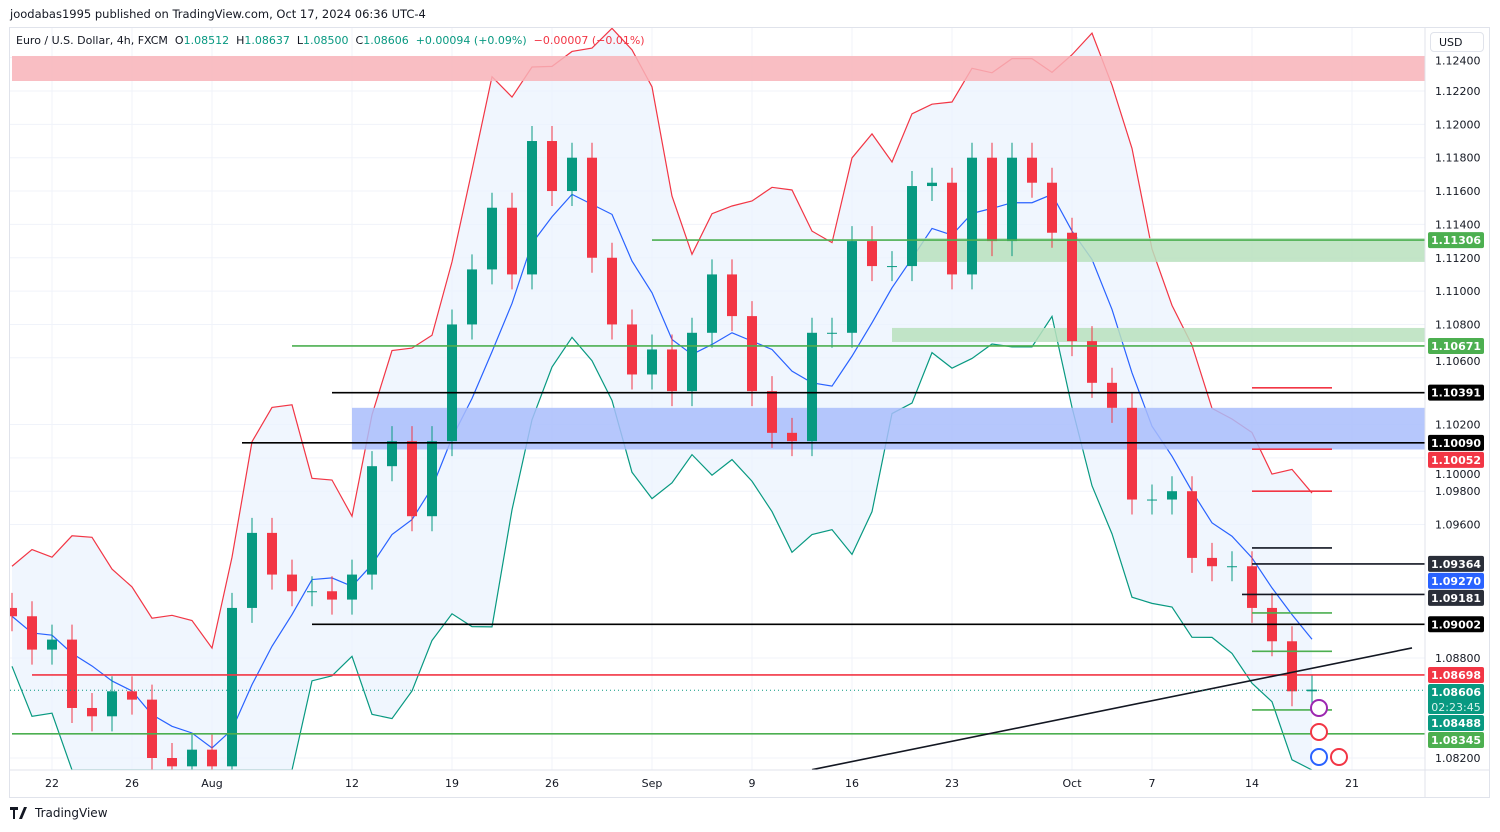 This screenshot has width=1500, height=832. What do you see at coordinates (1456, 346) in the screenshot?
I see `price-tag-label: 1.10671` at bounding box center [1456, 346].